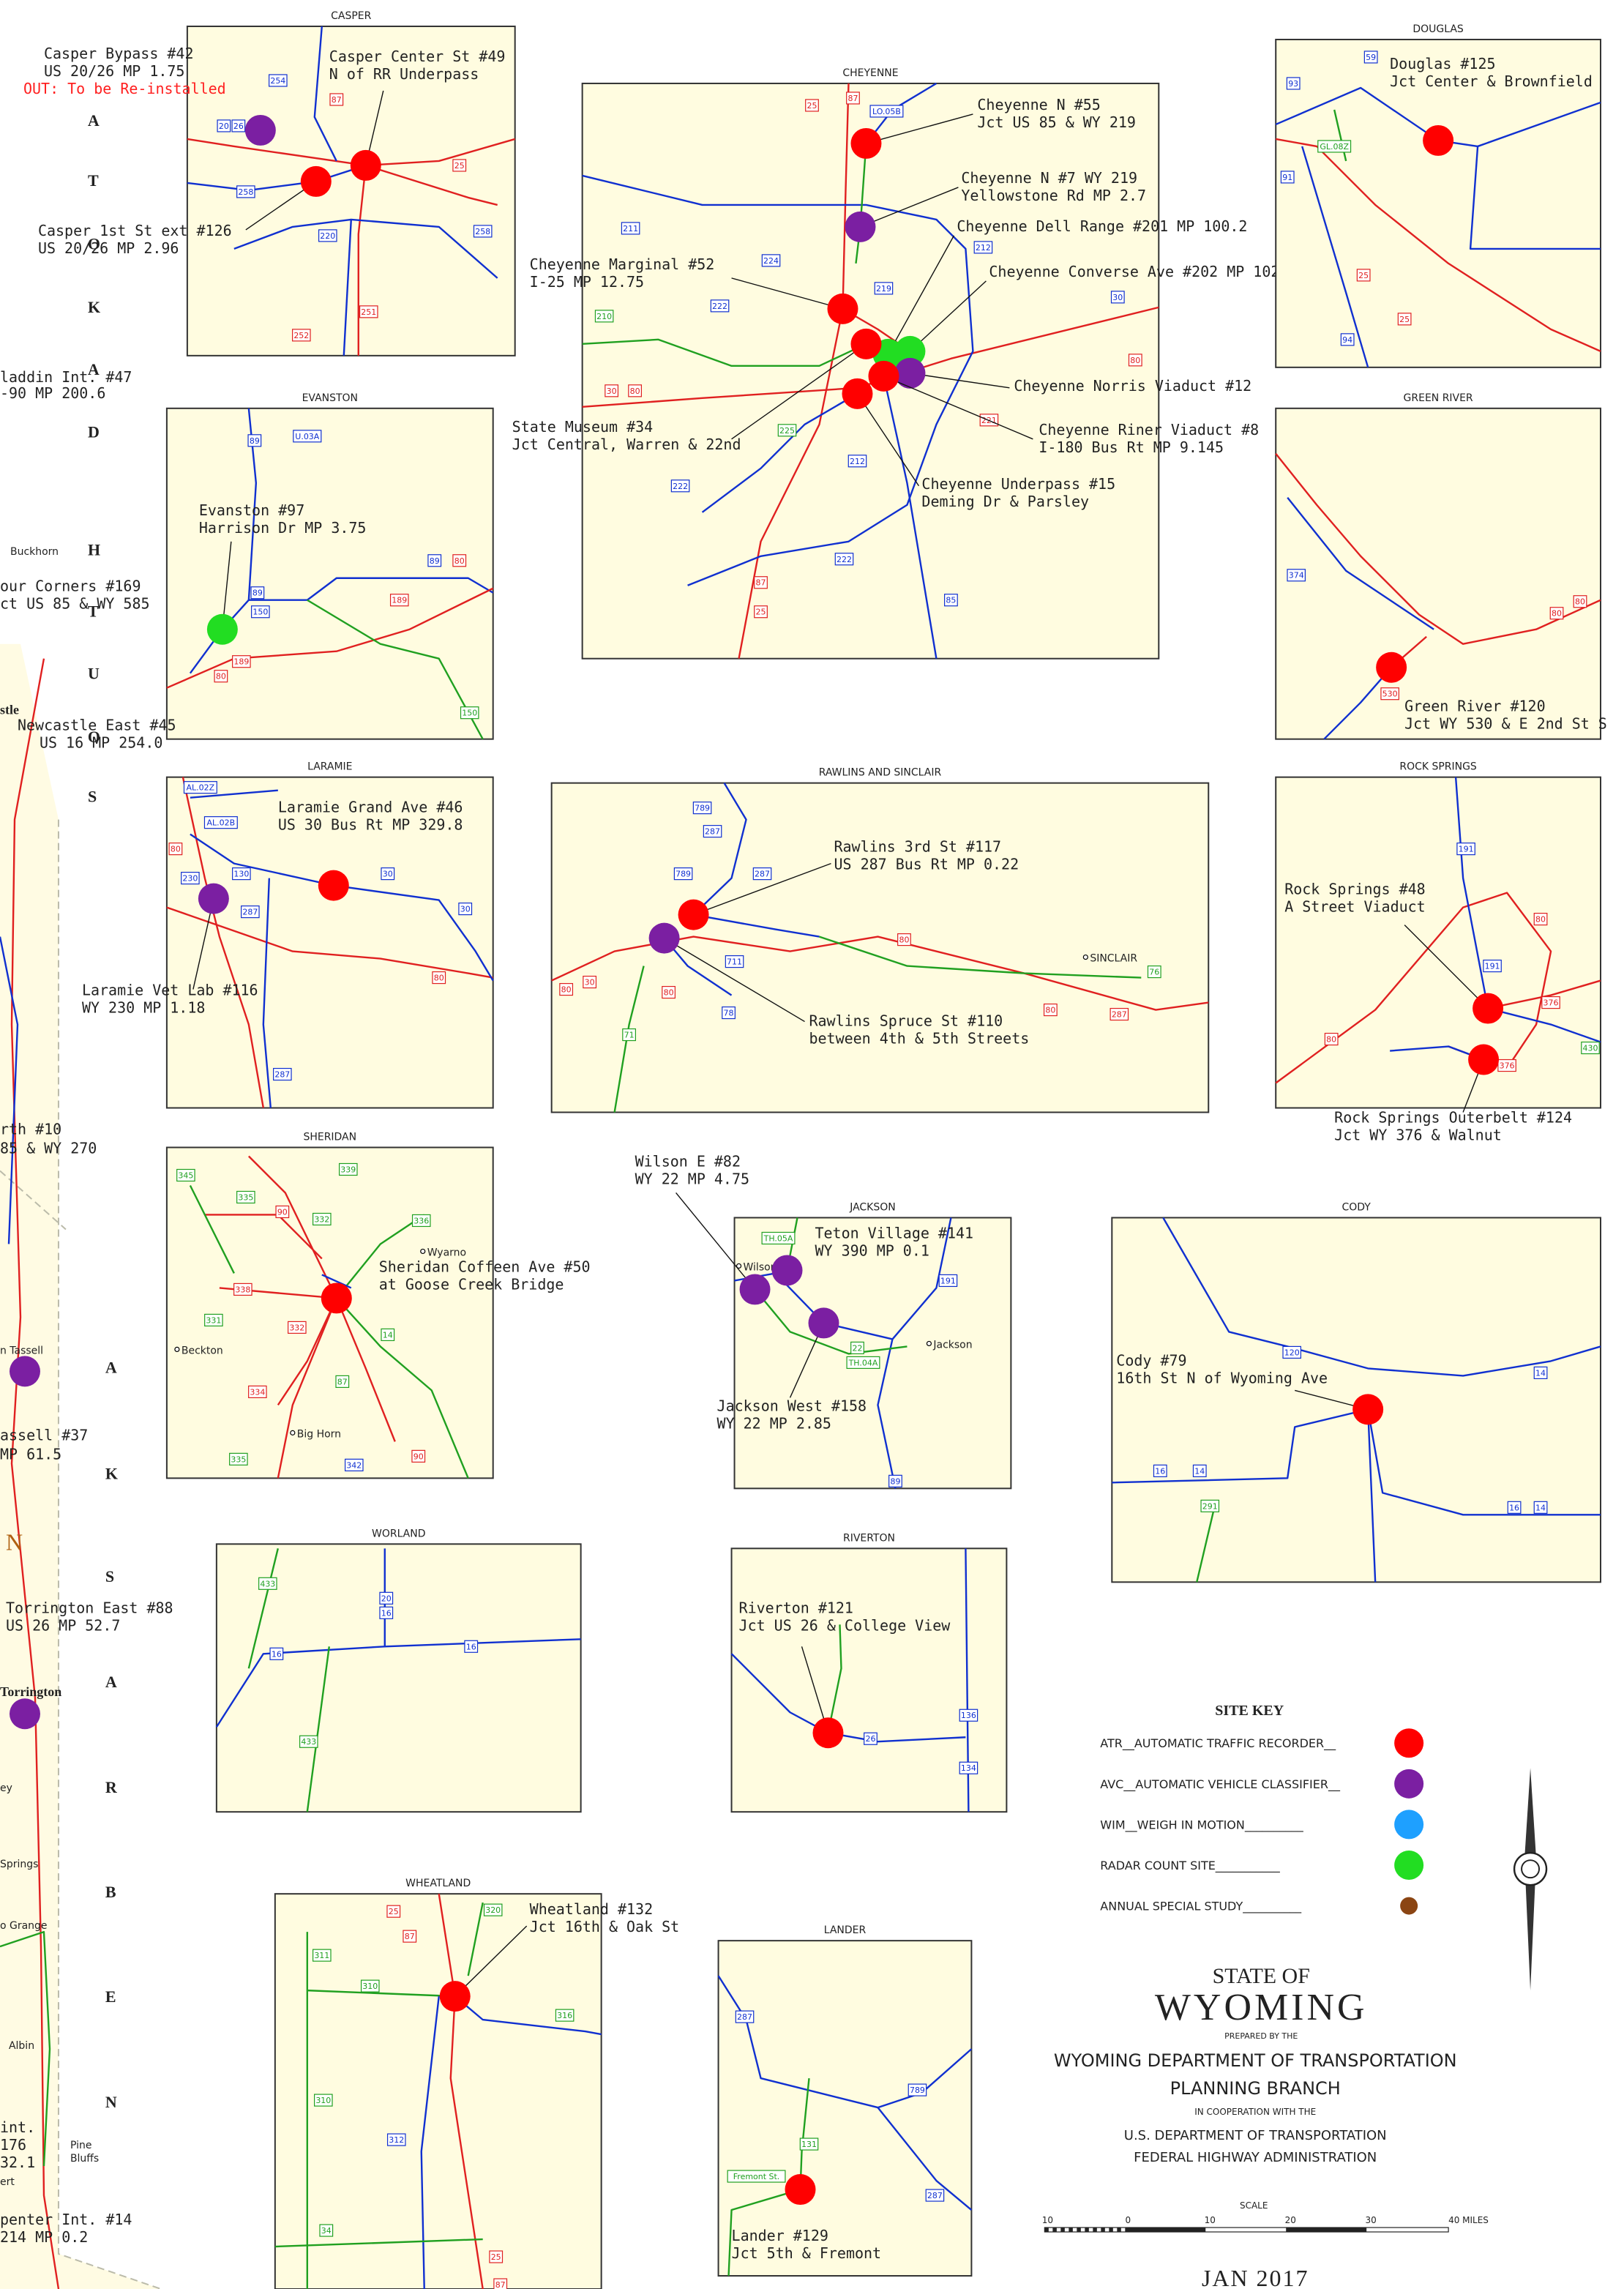 This screenshot has height=2289, width=1624. What do you see at coordinates (250, 912) in the screenshot?
I see `route-number: 287` at bounding box center [250, 912].